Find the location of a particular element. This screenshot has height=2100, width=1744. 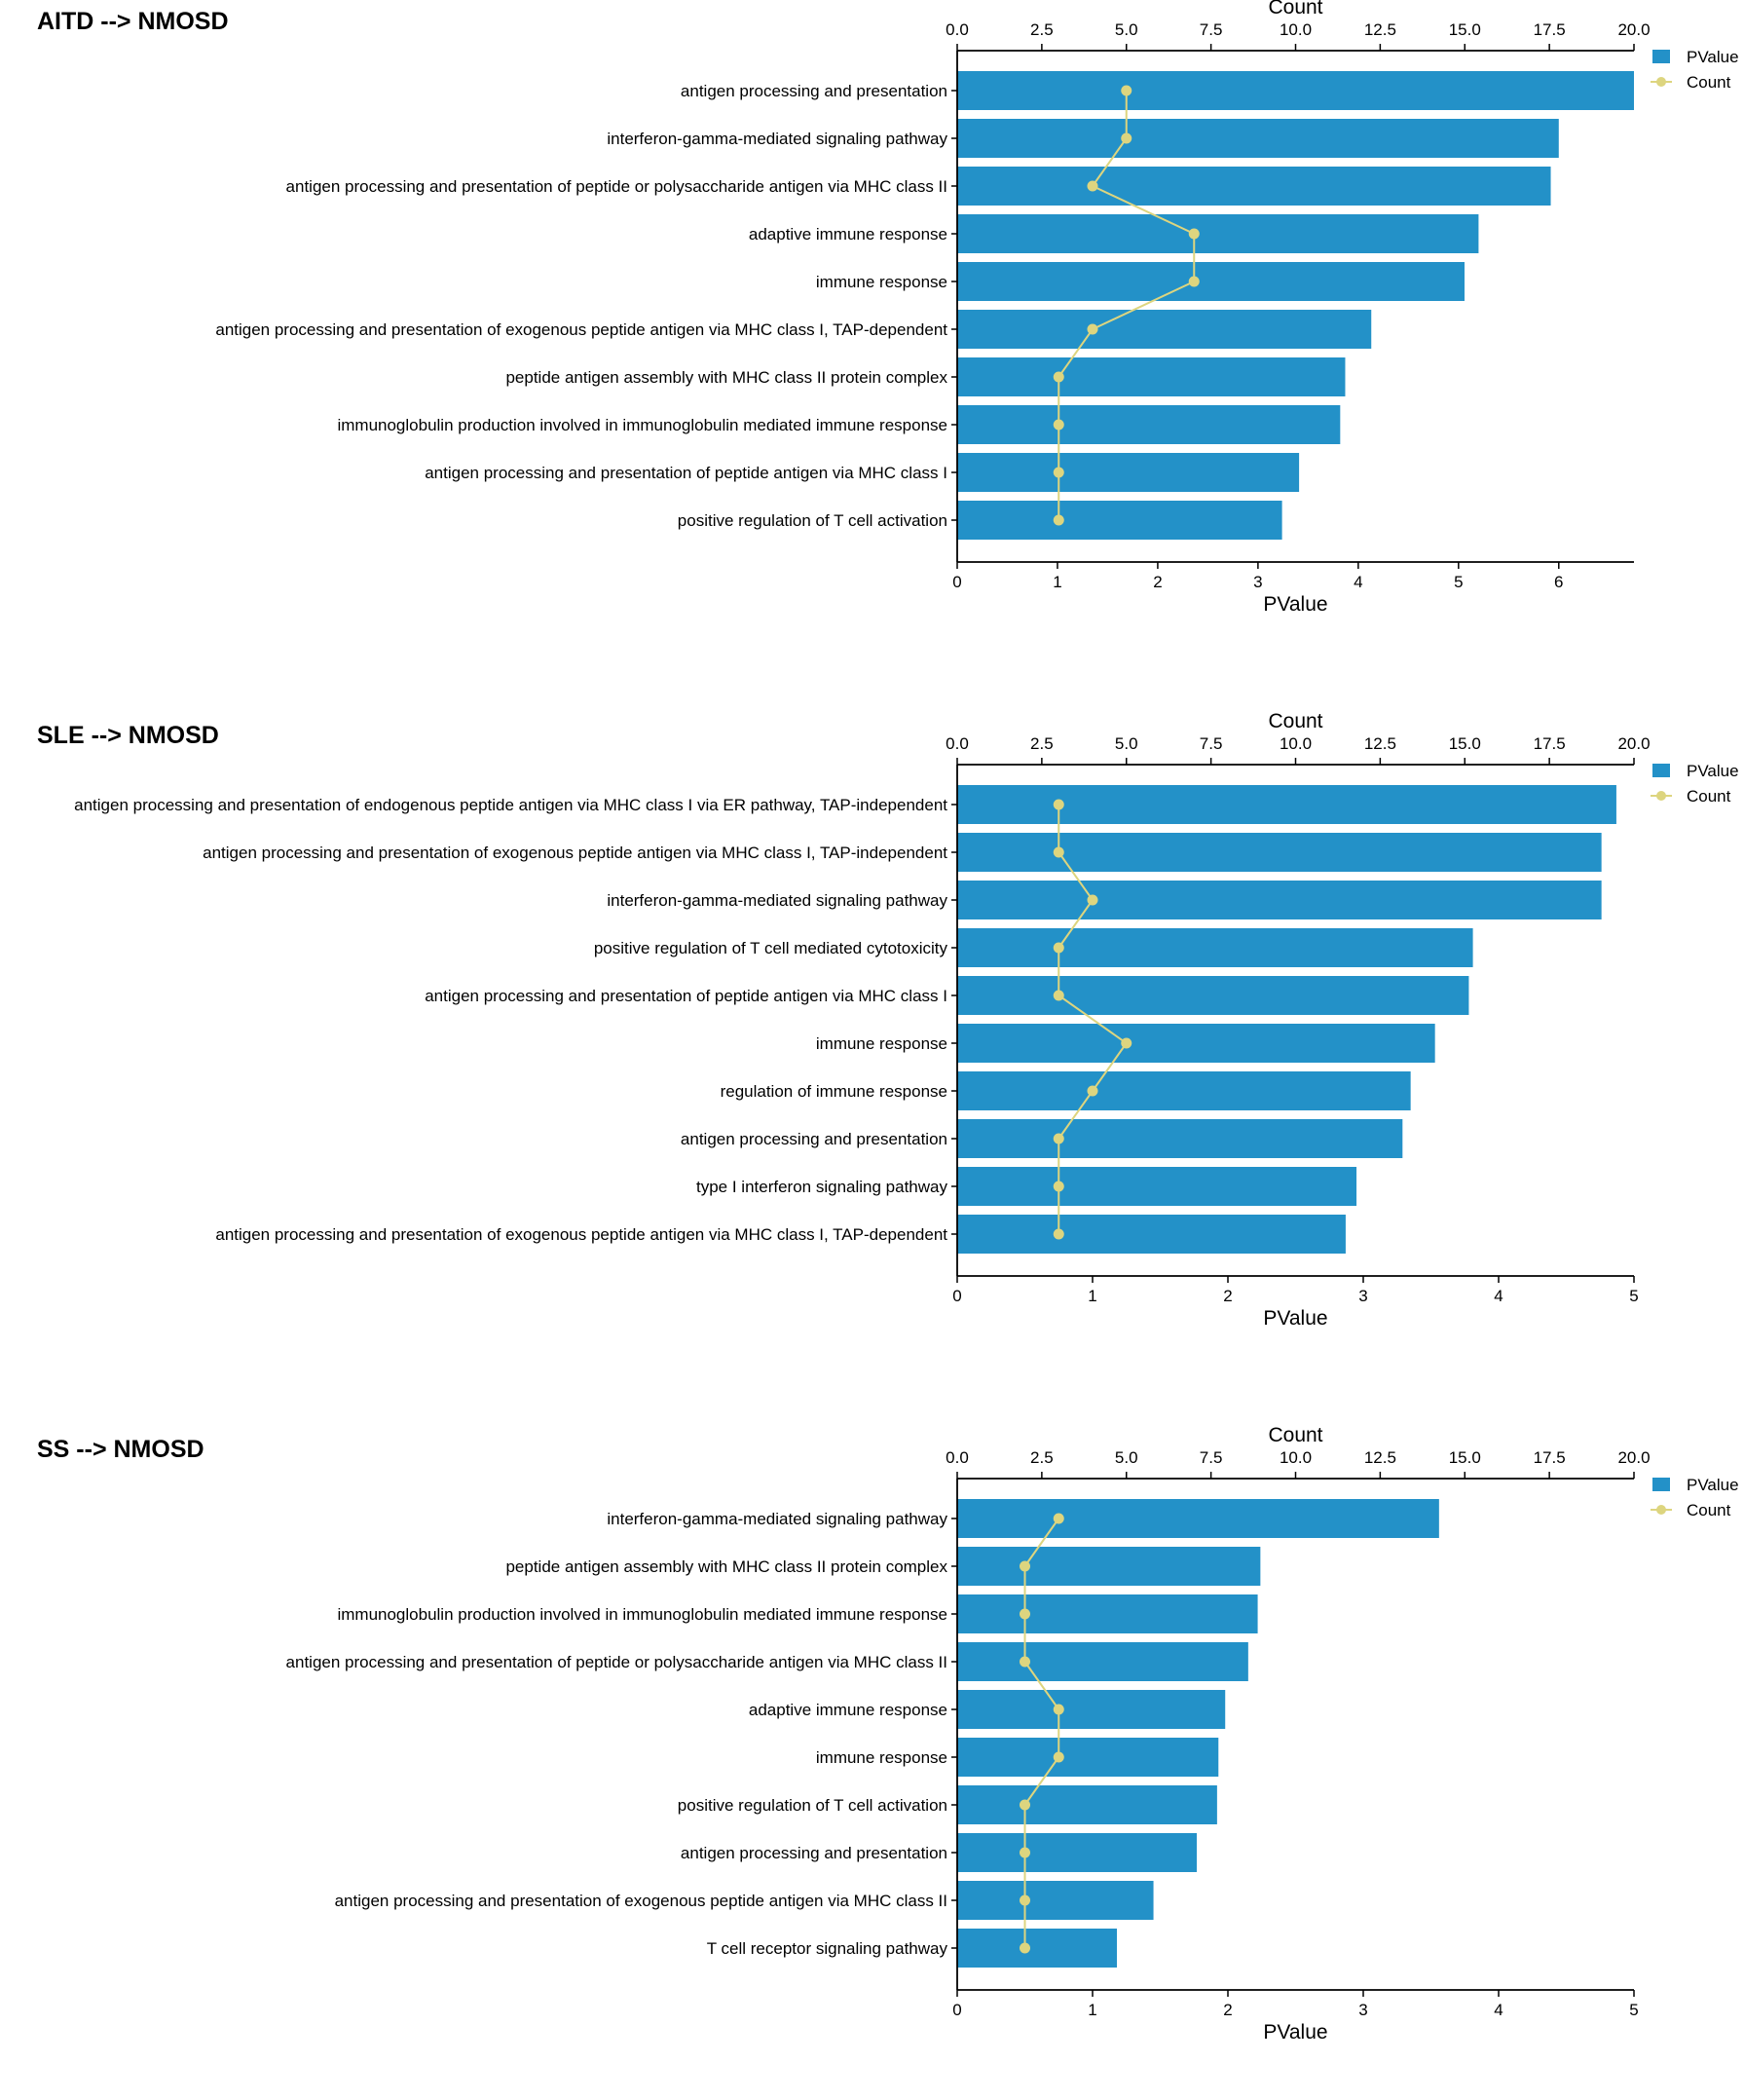

legend-swatch-pvalue is located at coordinates (1661, 770).